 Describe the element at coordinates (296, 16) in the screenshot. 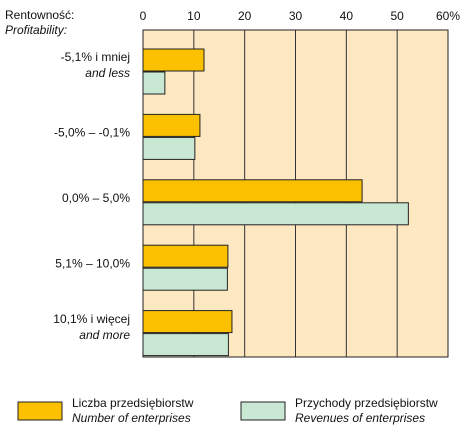

I see `x-tick-label: 30` at that location.